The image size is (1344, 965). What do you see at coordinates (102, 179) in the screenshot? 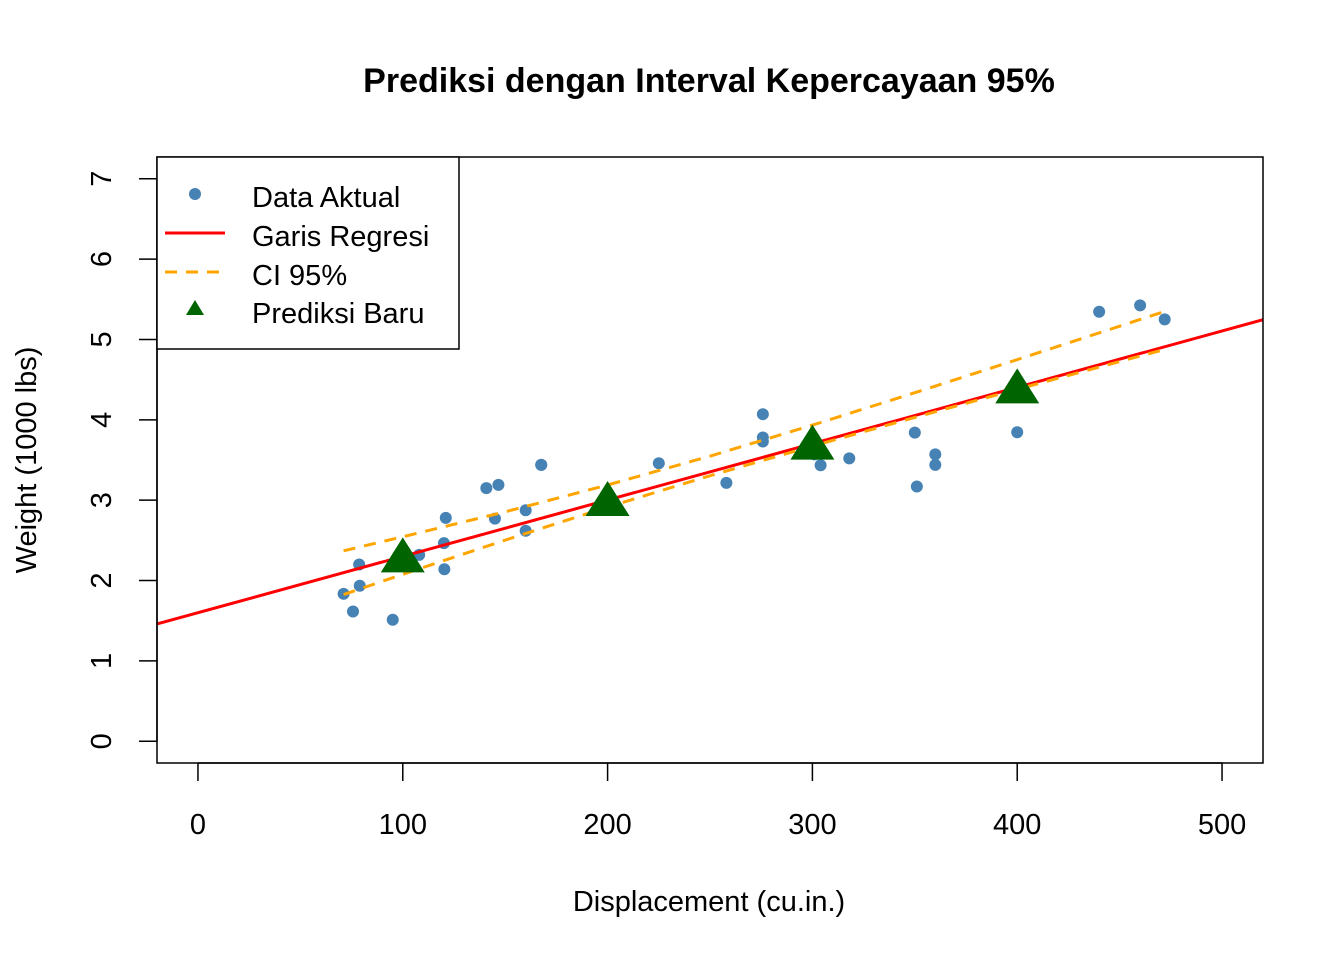
I see `y-tick-label: 7` at bounding box center [102, 179].